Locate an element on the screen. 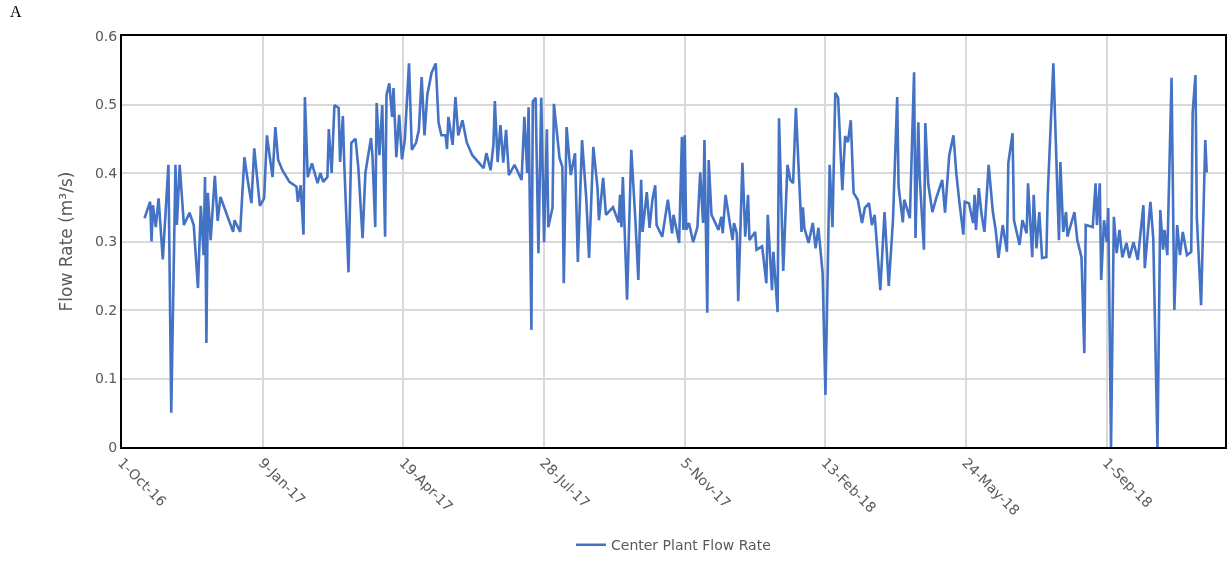 This screenshot has width=1229, height=563. y-tick-label: 0.1 is located at coordinates (106, 378).